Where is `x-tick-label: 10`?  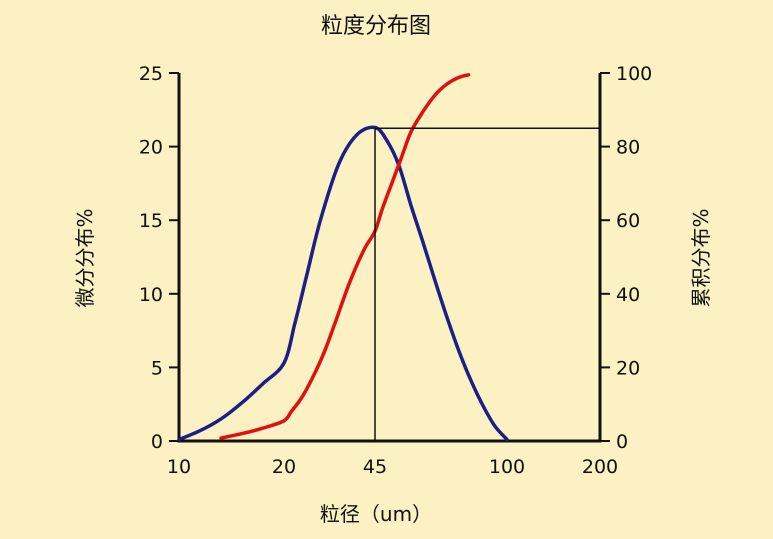 x-tick-label: 10 is located at coordinates (179, 467).